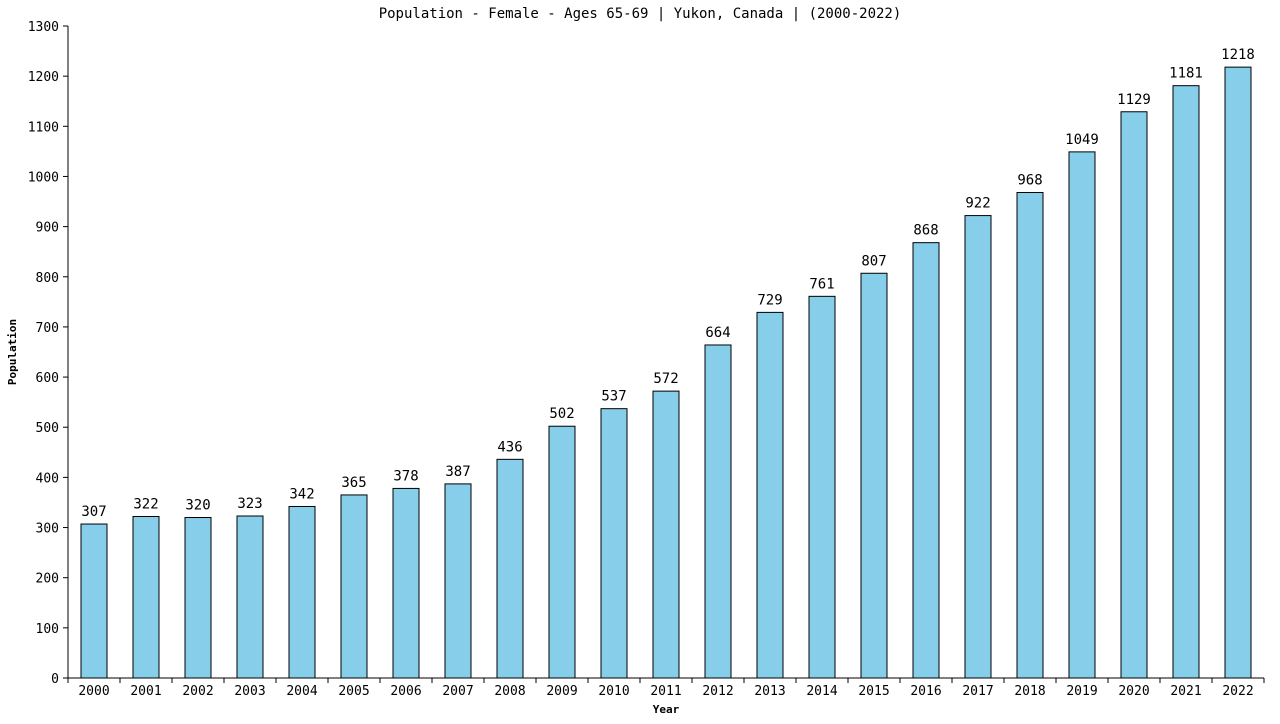  I want to click on y-tick-label: 200, so click(47, 579).